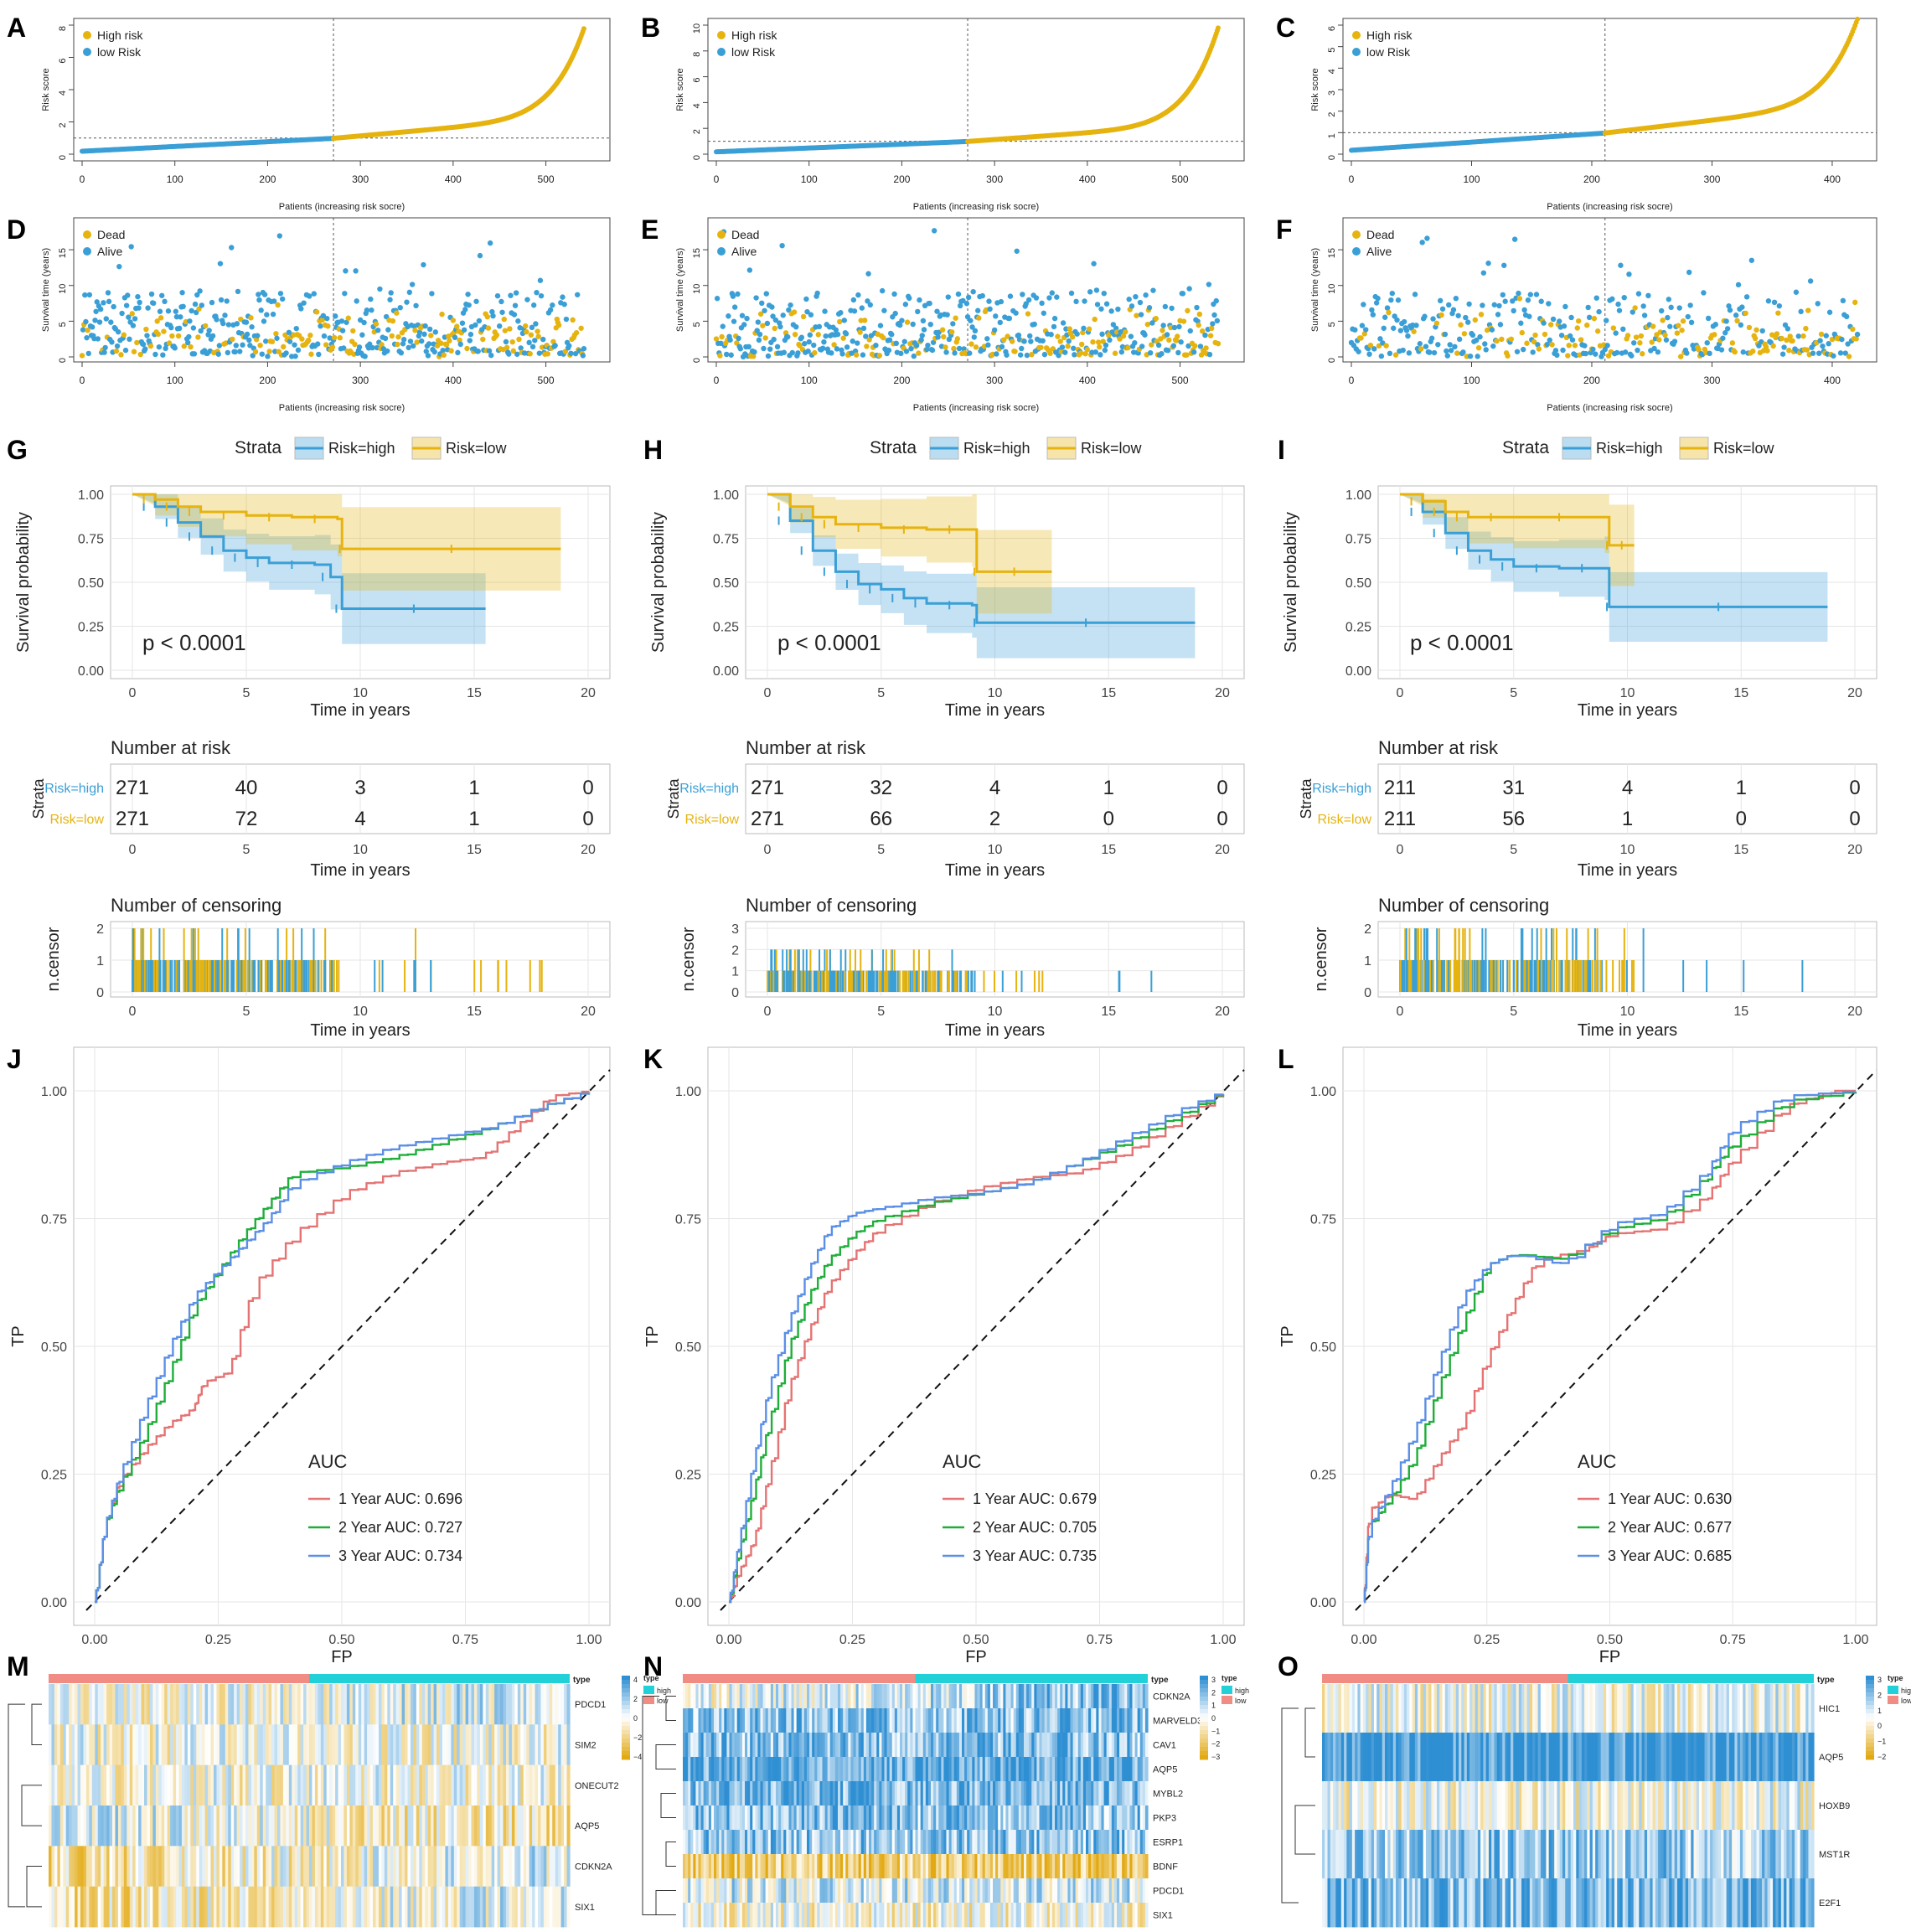  Describe the element at coordinates (995, 1030) in the screenshot. I see `x-axis-label: Time in years` at that location.